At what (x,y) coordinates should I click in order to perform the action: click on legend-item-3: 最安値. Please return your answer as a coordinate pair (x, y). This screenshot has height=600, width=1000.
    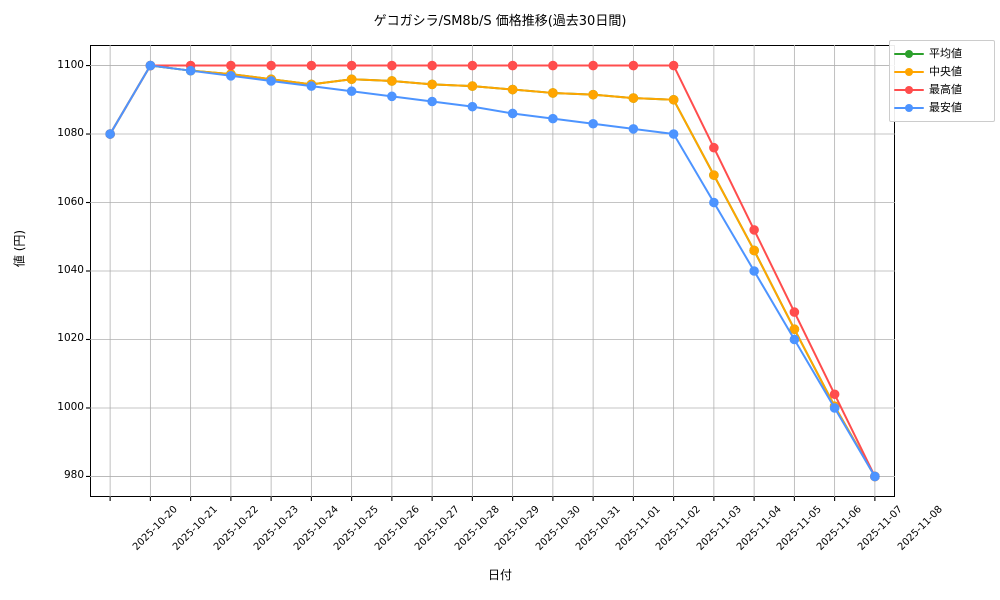
    Looking at the image, I should click on (941, 108).